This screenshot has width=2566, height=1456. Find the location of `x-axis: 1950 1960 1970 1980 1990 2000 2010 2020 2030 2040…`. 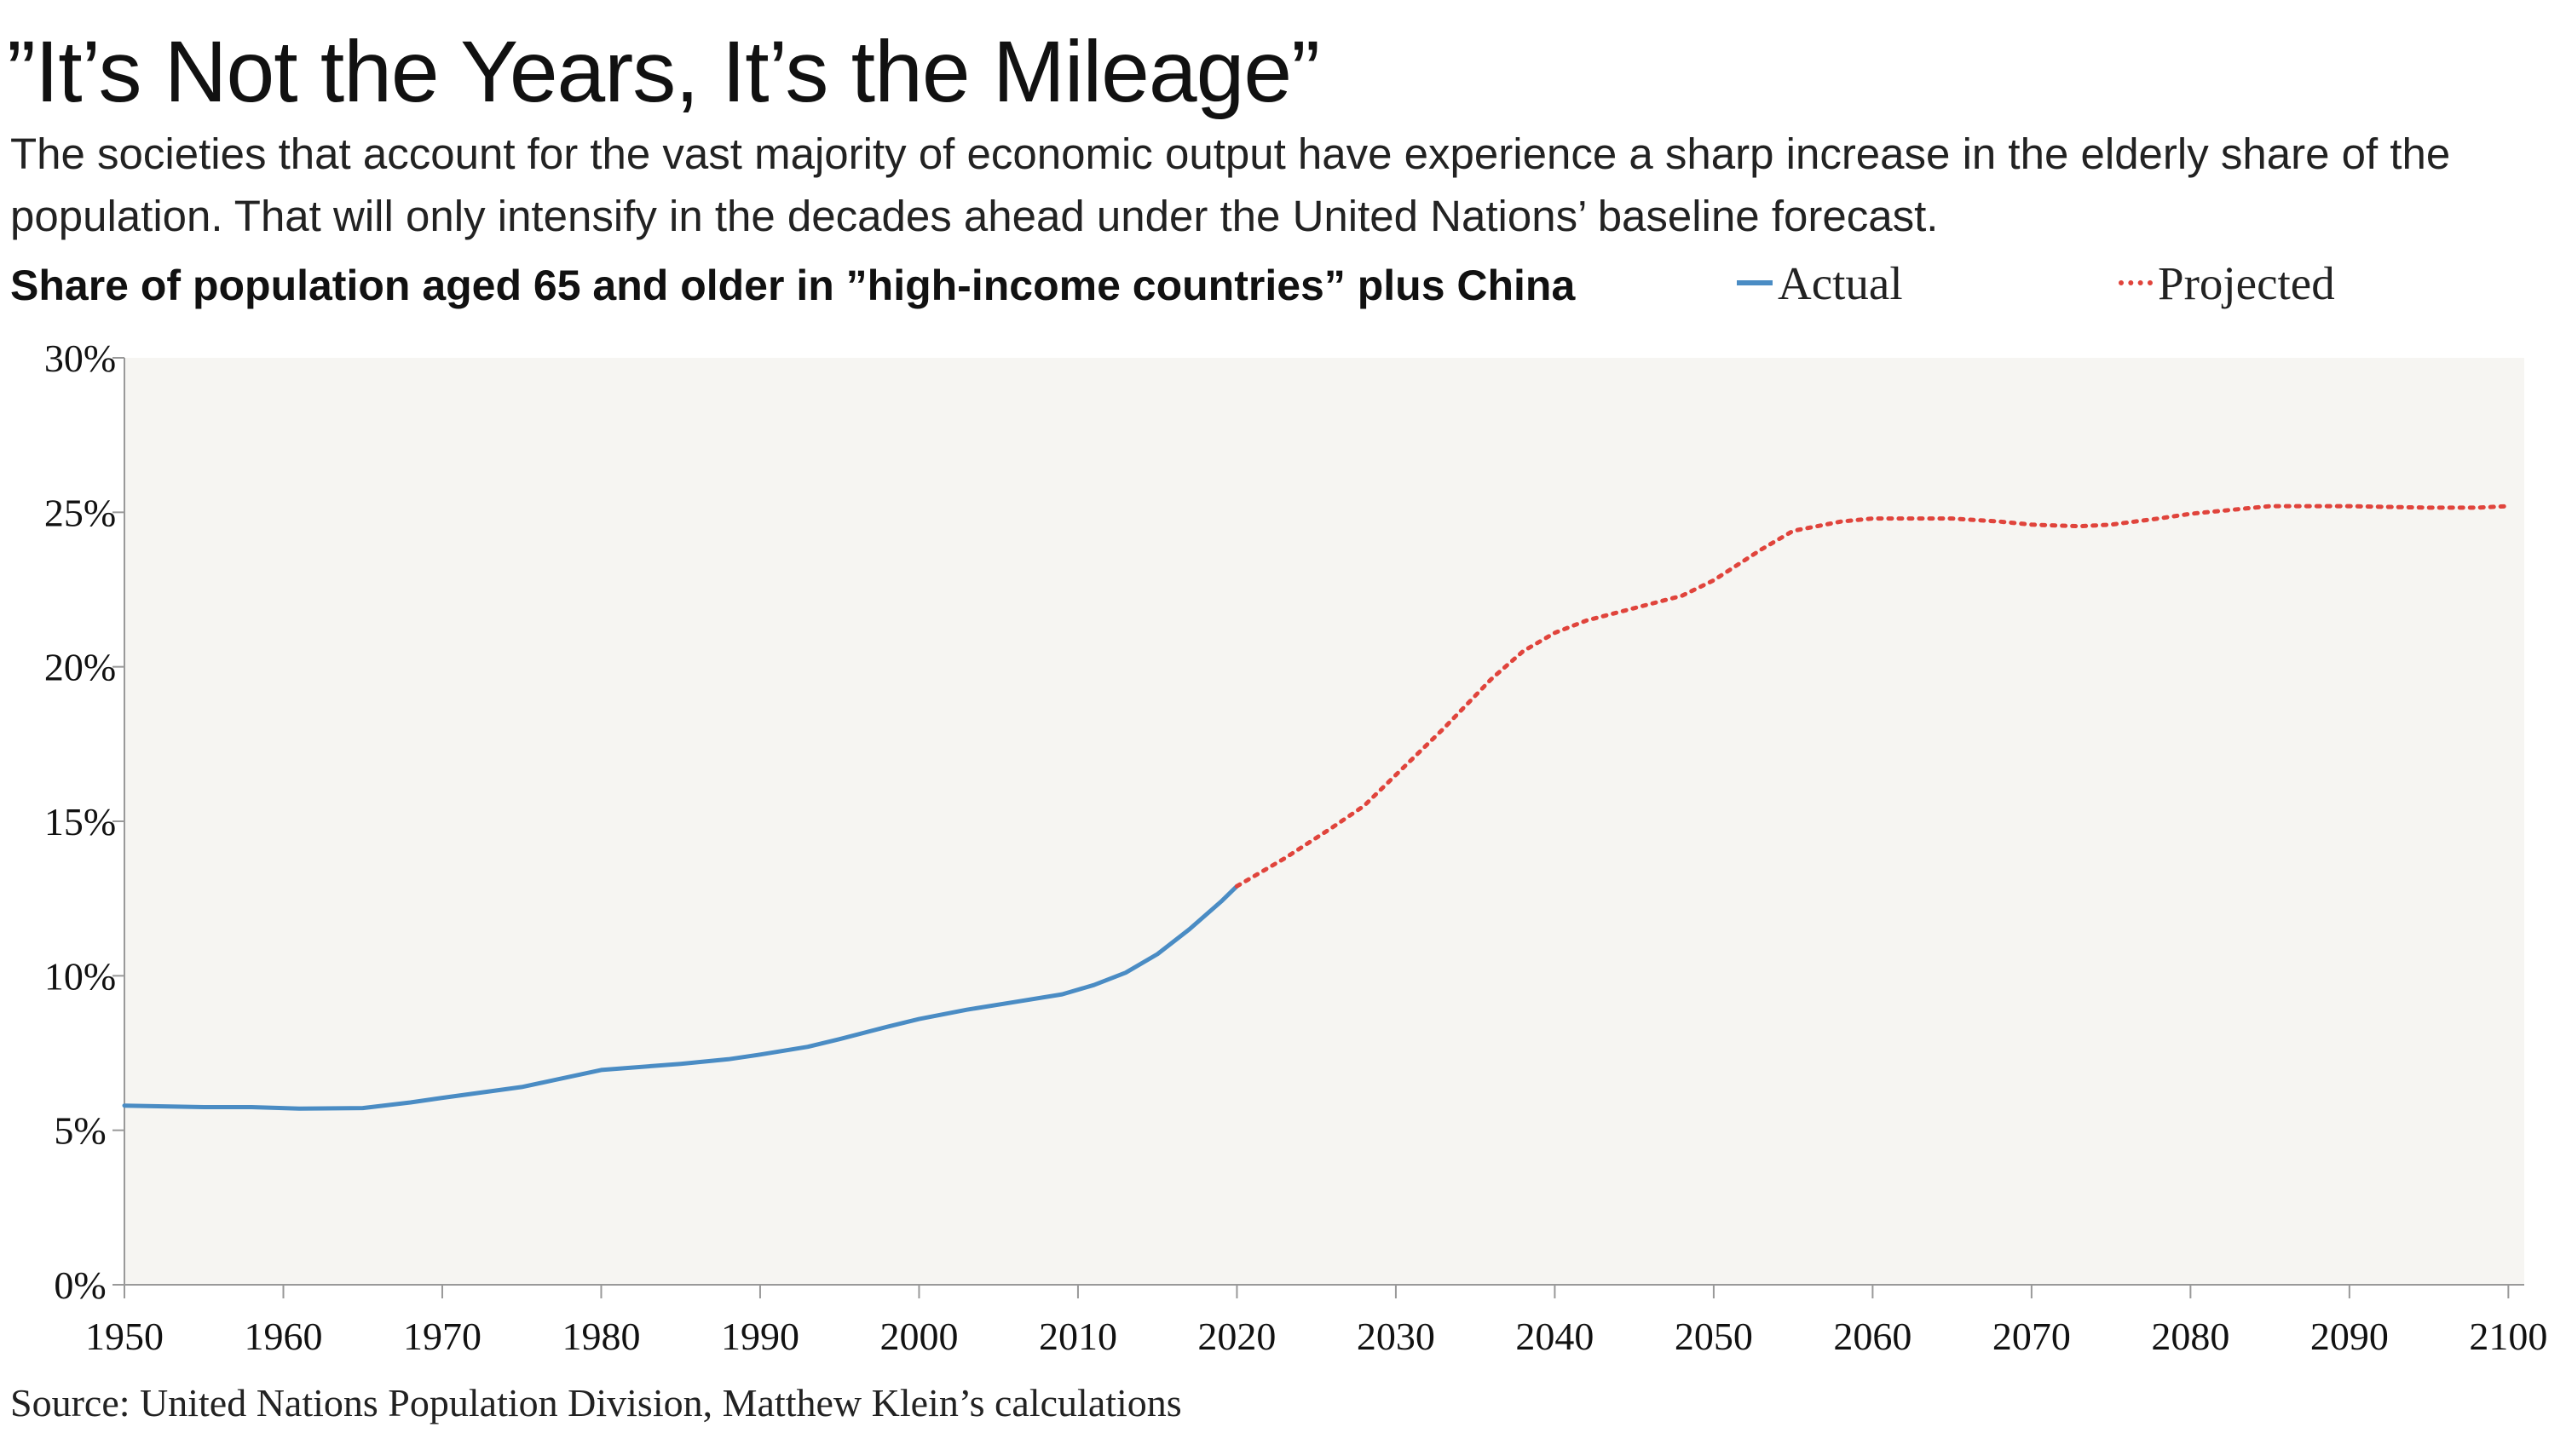

x-axis: 1950 1960 1970 1980 1990 2000 2010 2020 2030 2040… is located at coordinates (1316, 1321).